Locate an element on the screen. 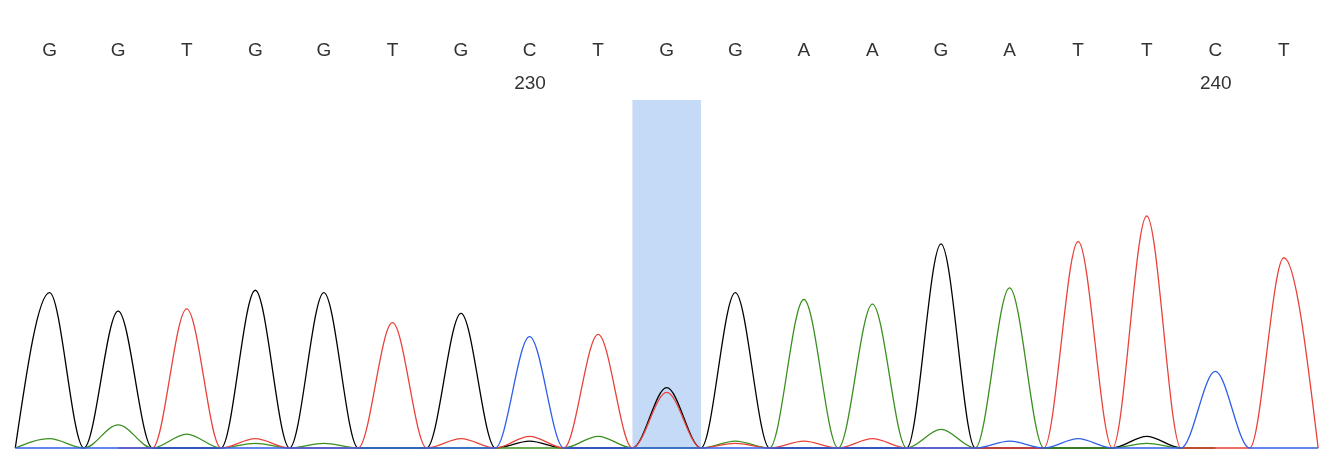 The image size is (1330, 450). x-tick-label: 240 is located at coordinates (1215, 82).